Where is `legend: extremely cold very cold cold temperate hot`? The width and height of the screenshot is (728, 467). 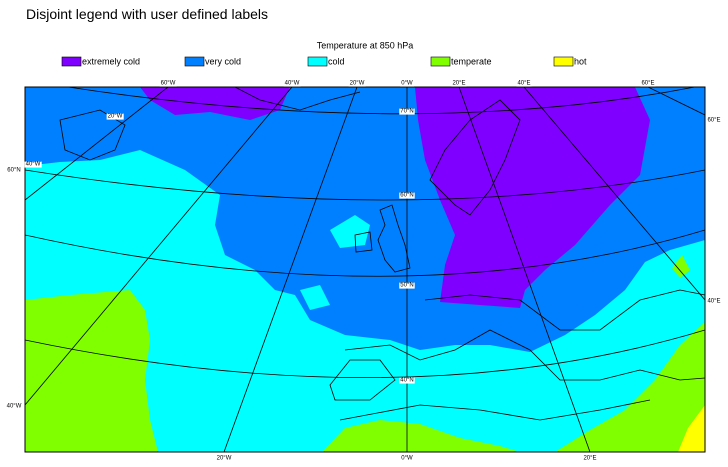 legend: extremely cold very cold cold temperate hot is located at coordinates (324, 61).